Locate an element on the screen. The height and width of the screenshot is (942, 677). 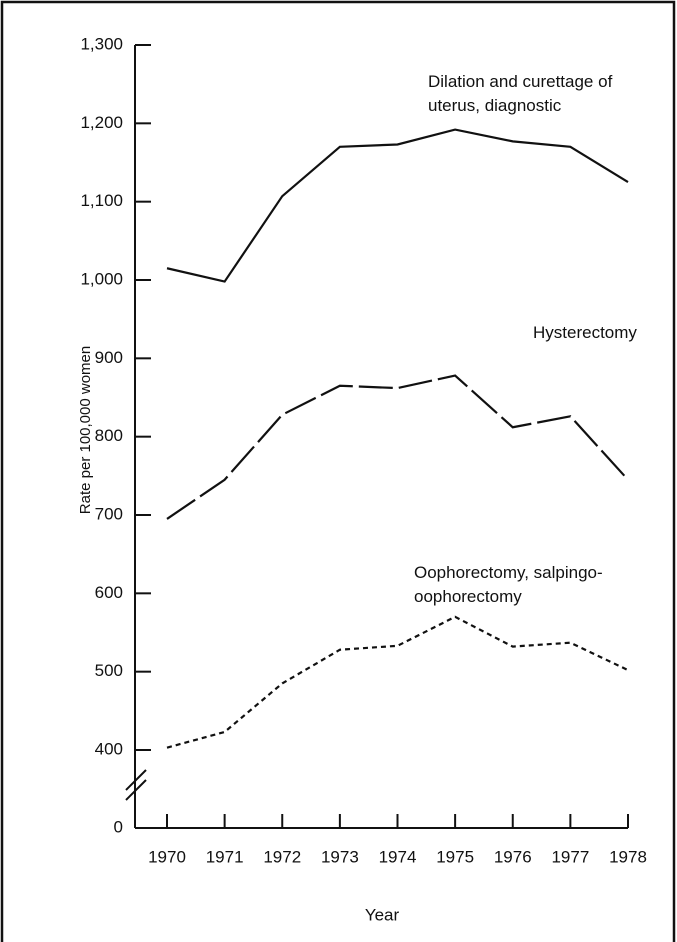
y-tick-label: 1,000 is located at coordinates (101, 278).